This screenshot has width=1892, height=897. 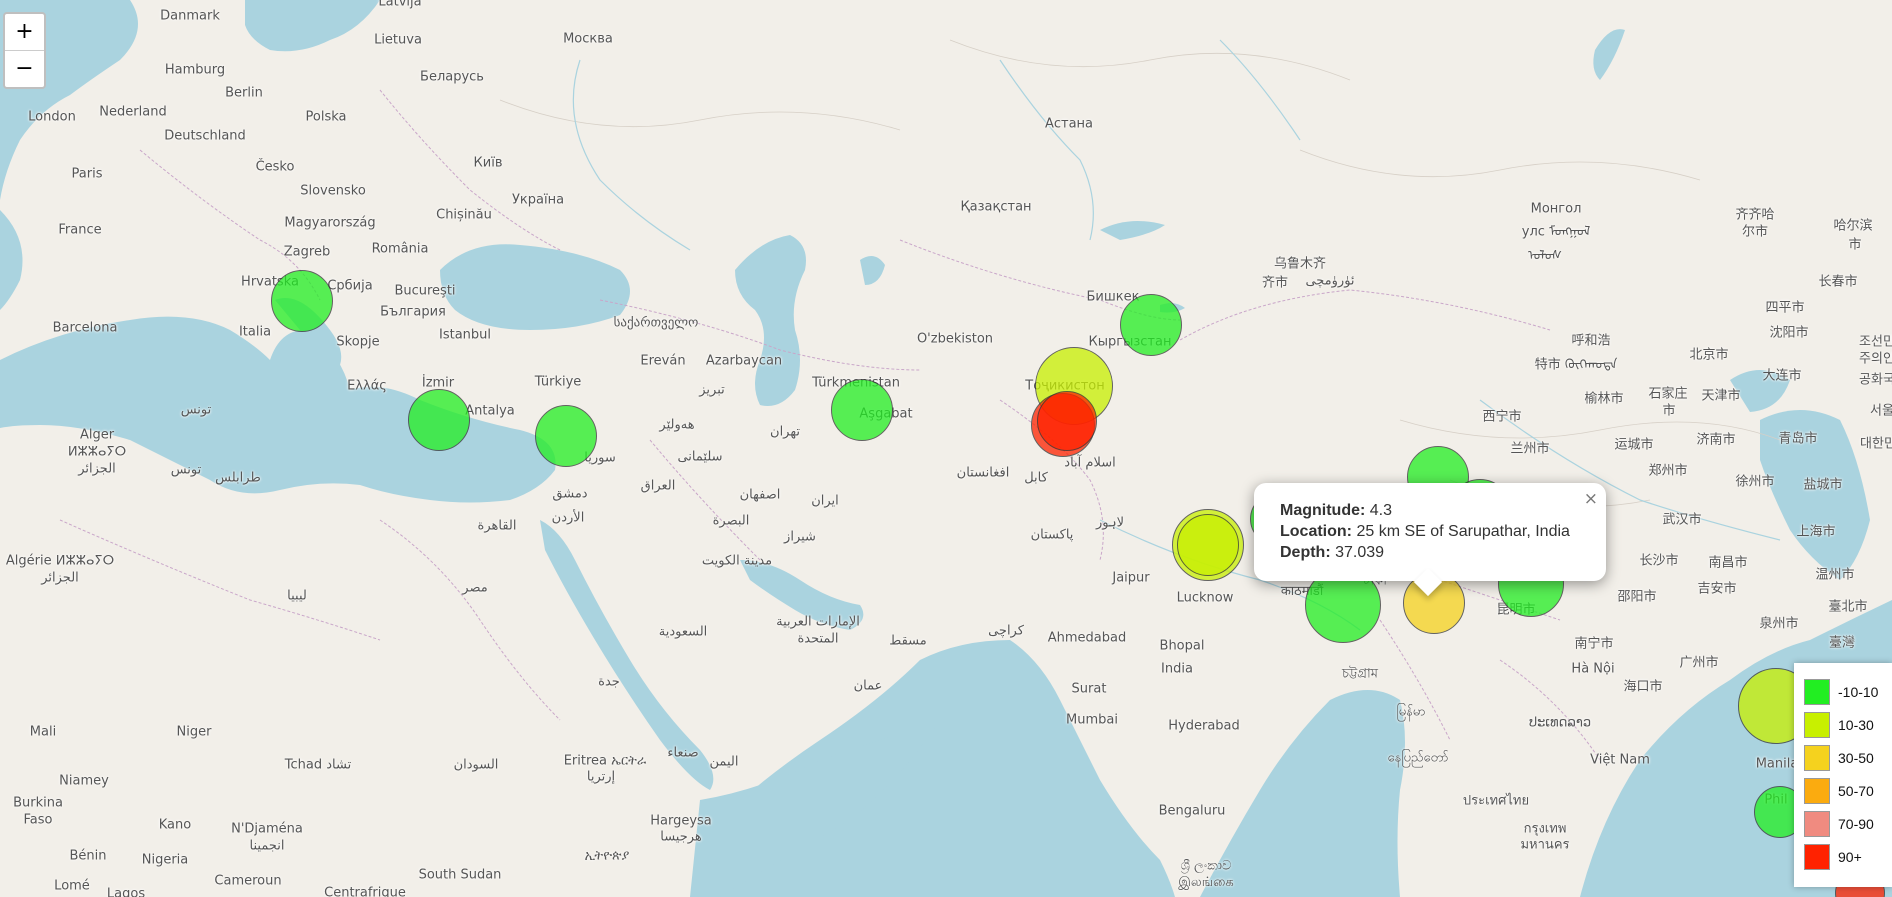 What do you see at coordinates (267, 846) in the screenshot?
I see `place-label: انجمينا` at bounding box center [267, 846].